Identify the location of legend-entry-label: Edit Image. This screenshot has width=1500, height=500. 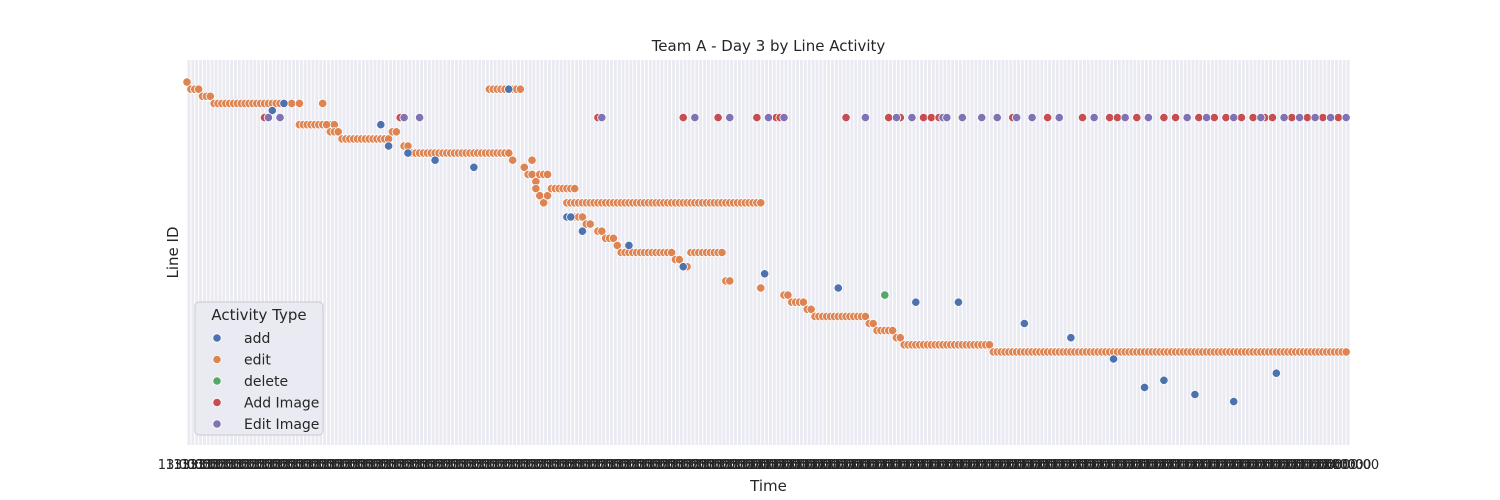
(281, 425).